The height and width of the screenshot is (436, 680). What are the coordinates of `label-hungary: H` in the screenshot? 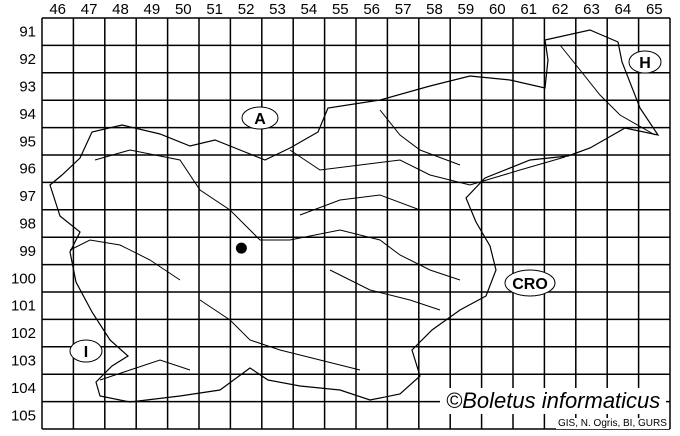 It's located at (645, 62).